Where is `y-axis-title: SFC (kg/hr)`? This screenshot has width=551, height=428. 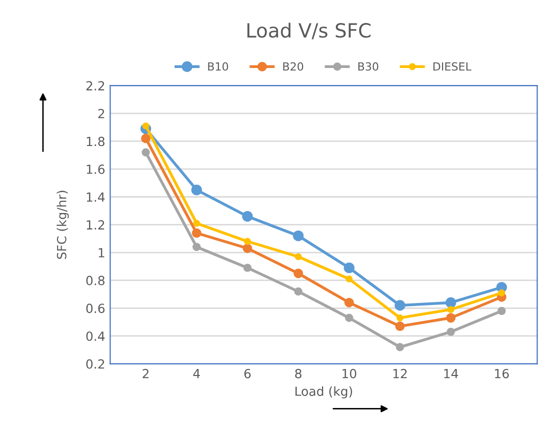 y-axis-title: SFC (kg/hr) is located at coordinates (62, 224).